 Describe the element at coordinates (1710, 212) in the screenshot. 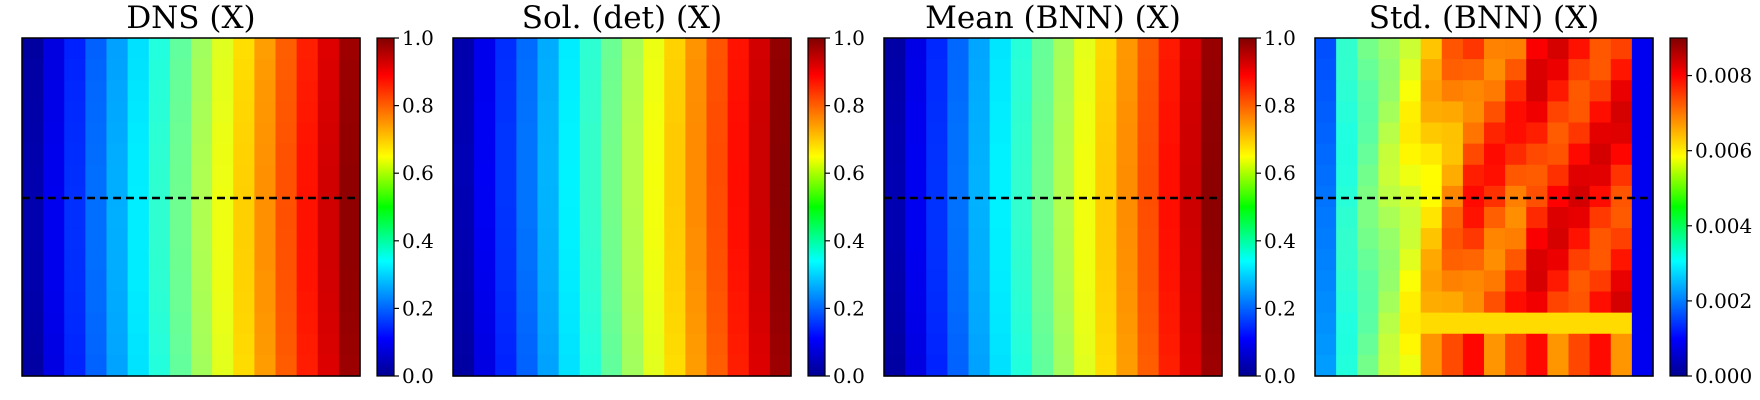

I see `colorbar: 0.000 0.002 0.004 0.006 0.008` at that location.